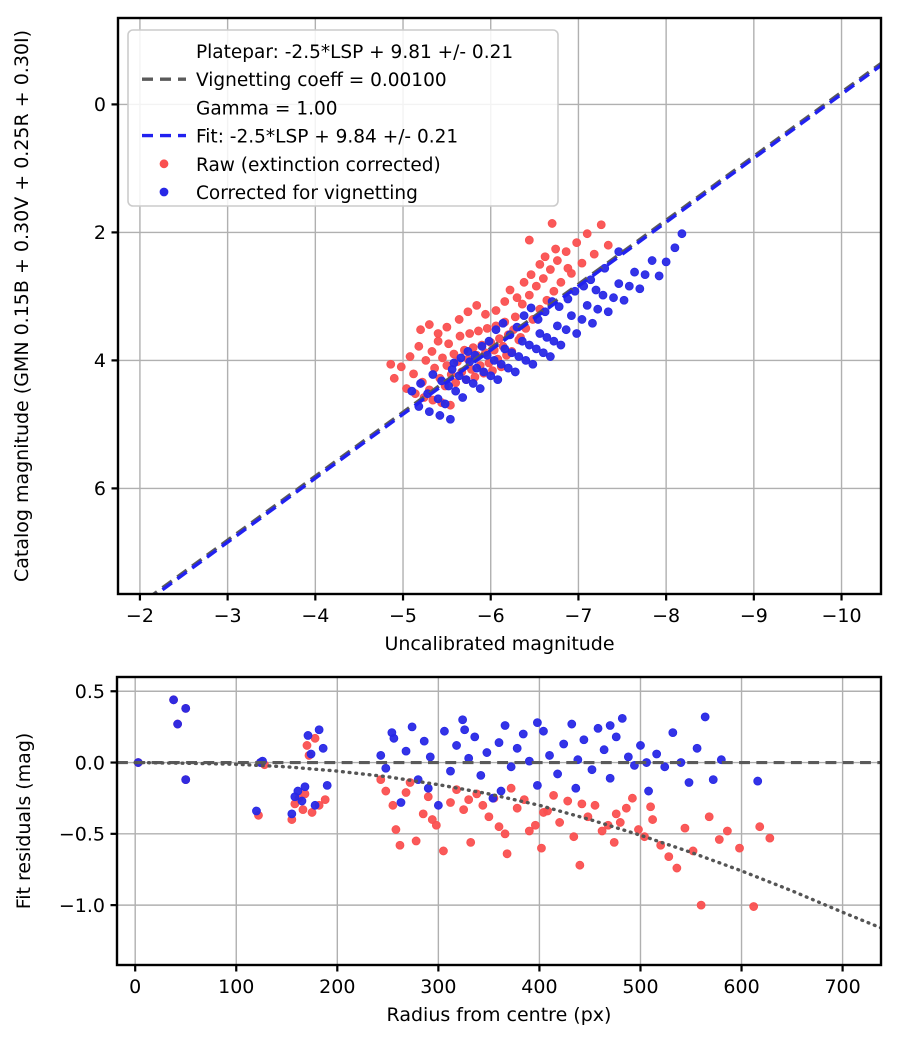  What do you see at coordinates (82, 835) in the screenshot?
I see `y-tick-label: −0.5` at bounding box center [82, 835].